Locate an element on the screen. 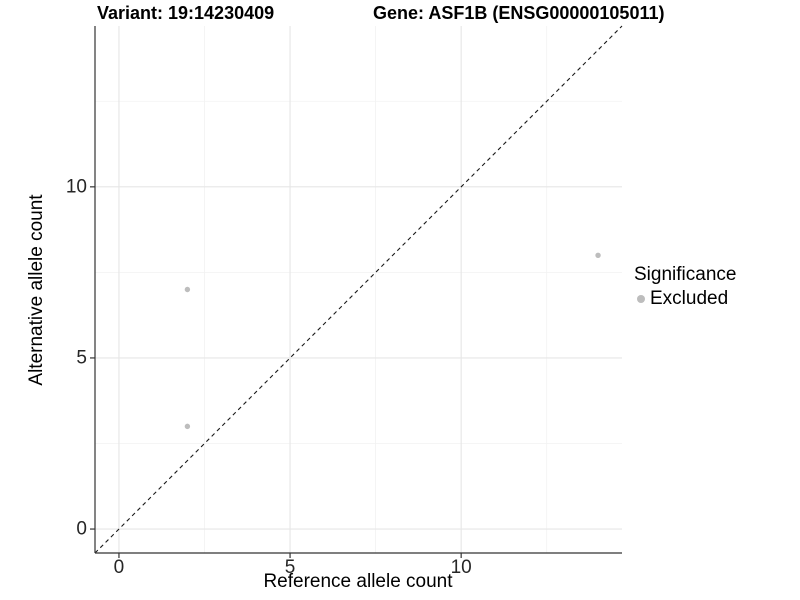 The height and width of the screenshot is (600, 800). y-axis-label: Alternative allele count is located at coordinates (36, 290).